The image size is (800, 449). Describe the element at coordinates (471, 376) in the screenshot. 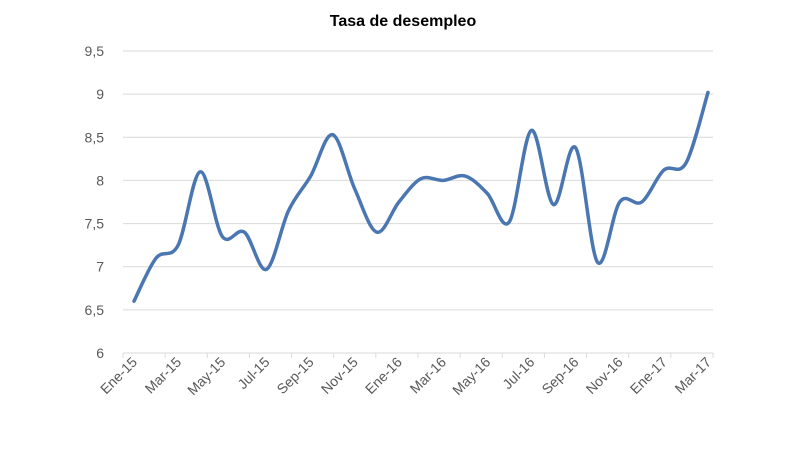

I see `x-tick-label: May-16` at that location.